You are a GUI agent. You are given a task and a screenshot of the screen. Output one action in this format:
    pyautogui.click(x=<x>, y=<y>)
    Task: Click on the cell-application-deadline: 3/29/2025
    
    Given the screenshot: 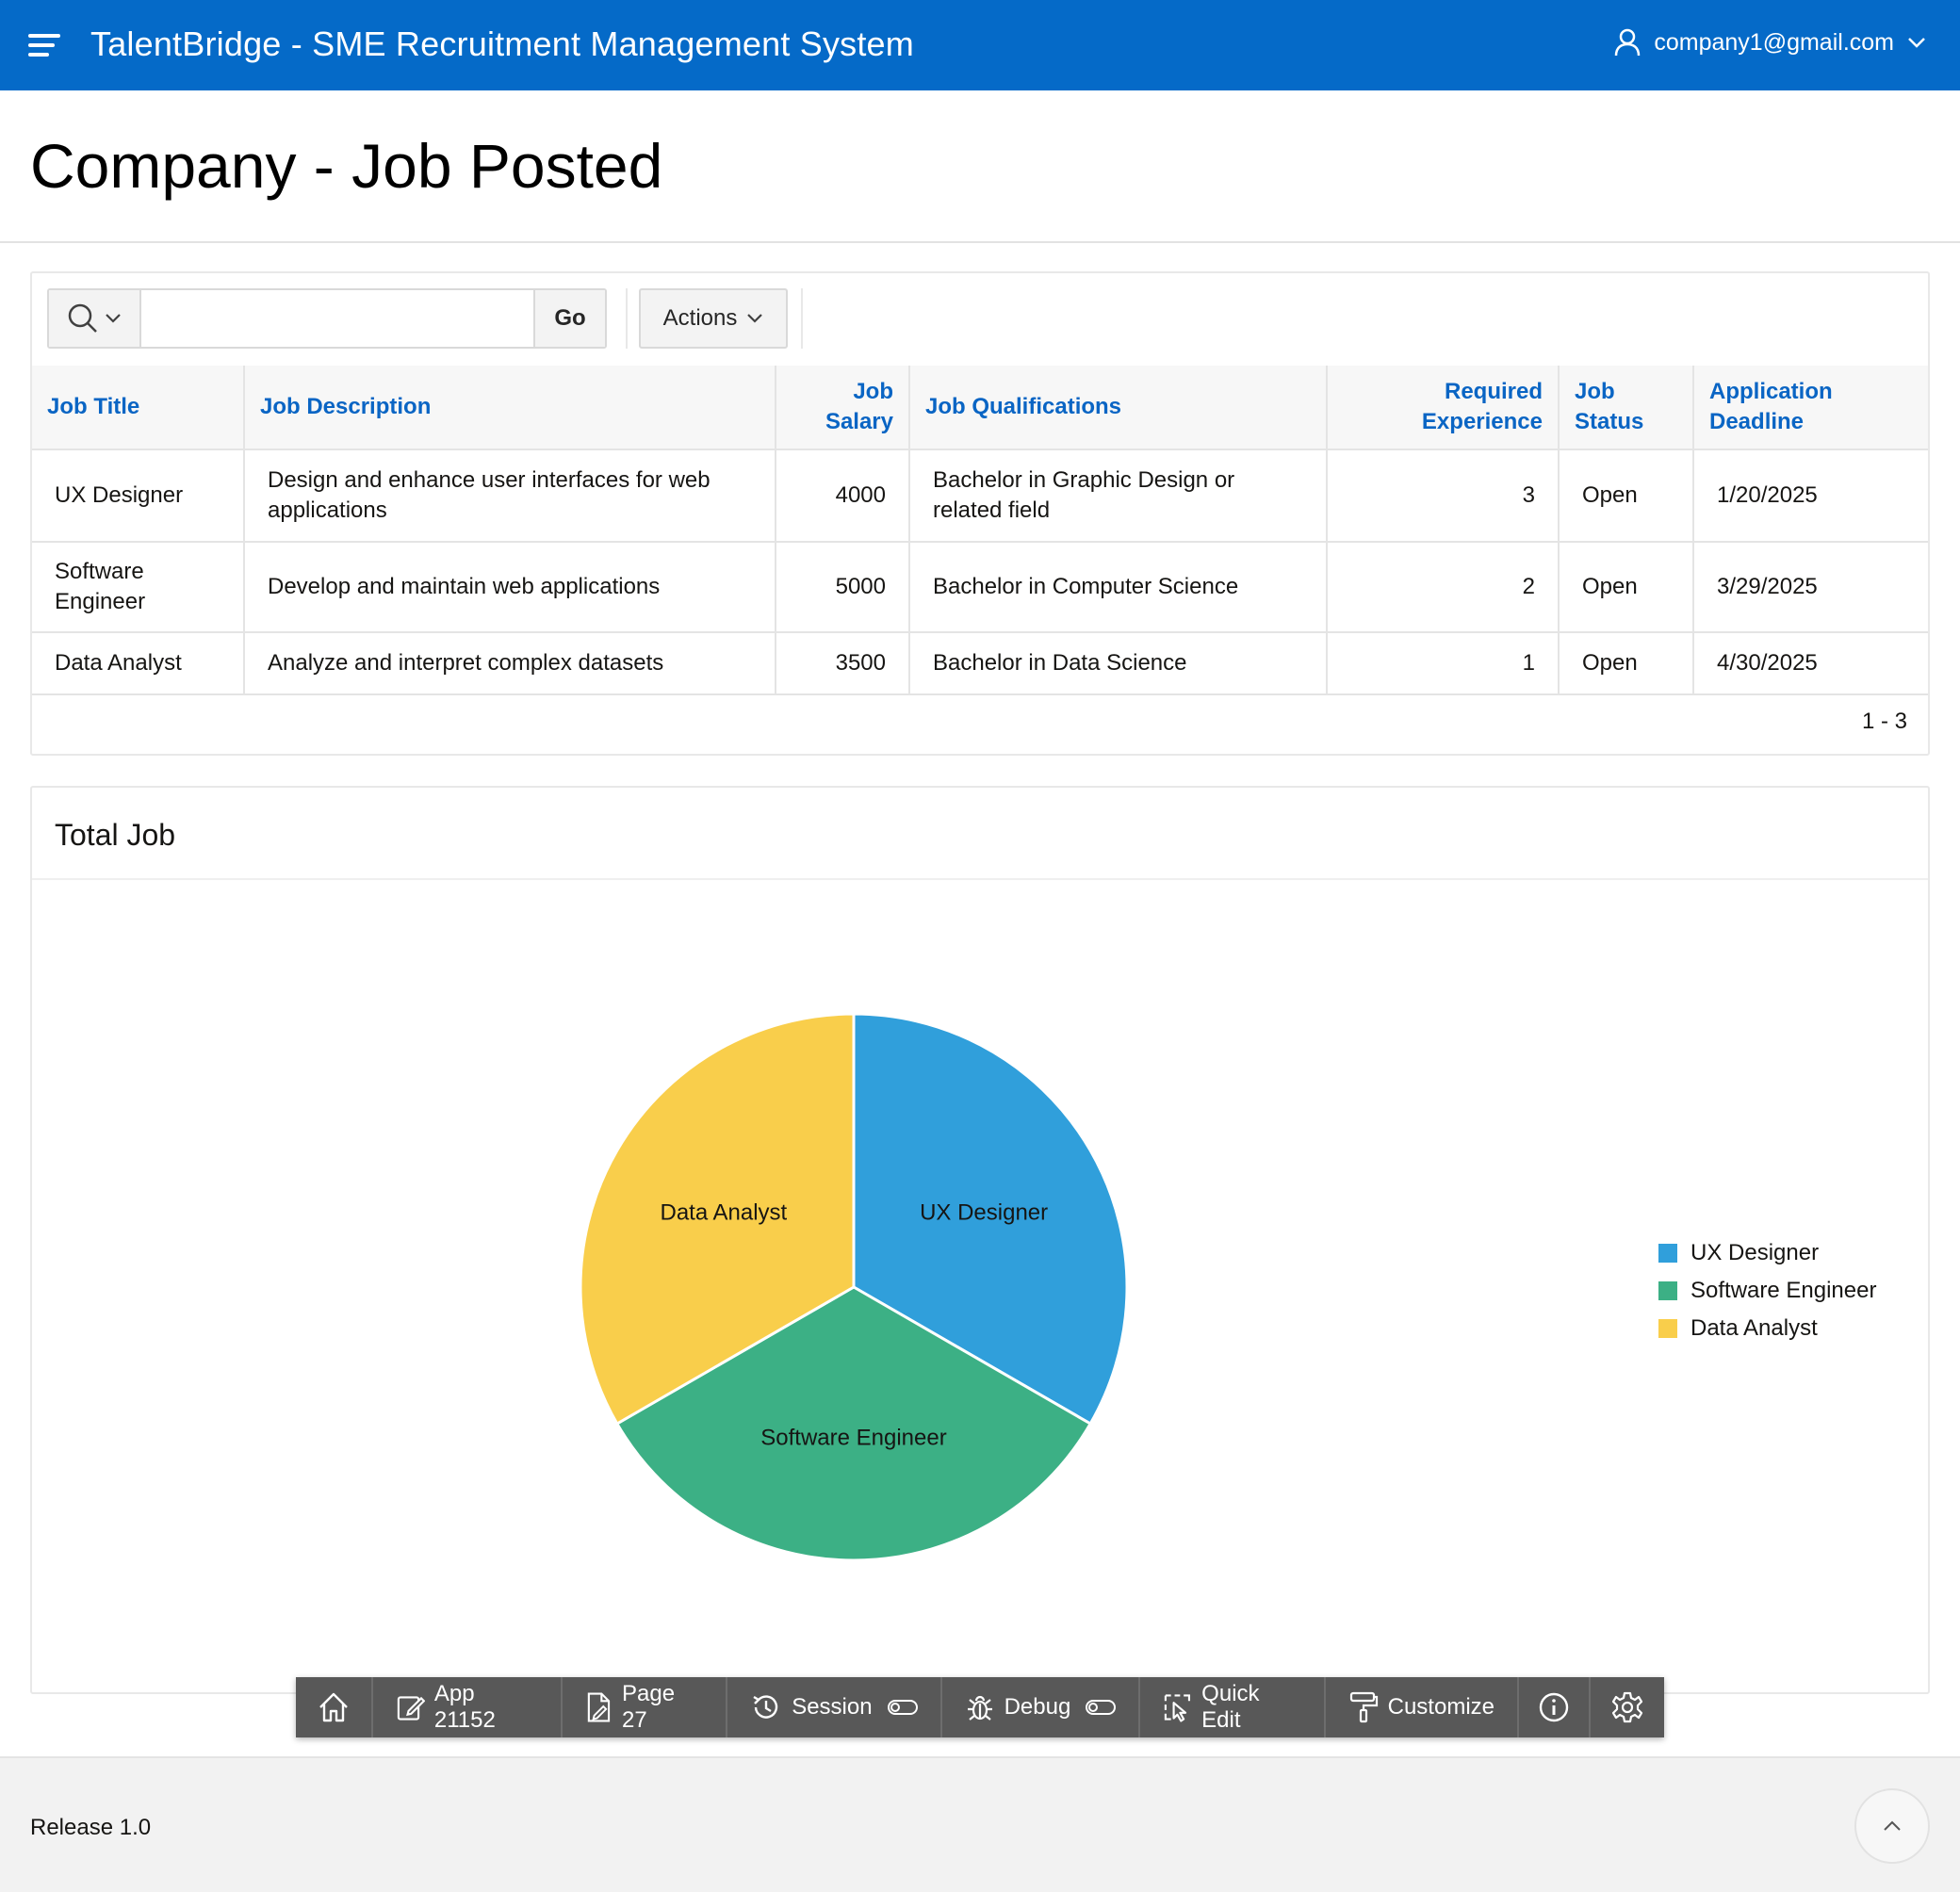 What is the action you would take?
    pyautogui.click(x=1810, y=587)
    